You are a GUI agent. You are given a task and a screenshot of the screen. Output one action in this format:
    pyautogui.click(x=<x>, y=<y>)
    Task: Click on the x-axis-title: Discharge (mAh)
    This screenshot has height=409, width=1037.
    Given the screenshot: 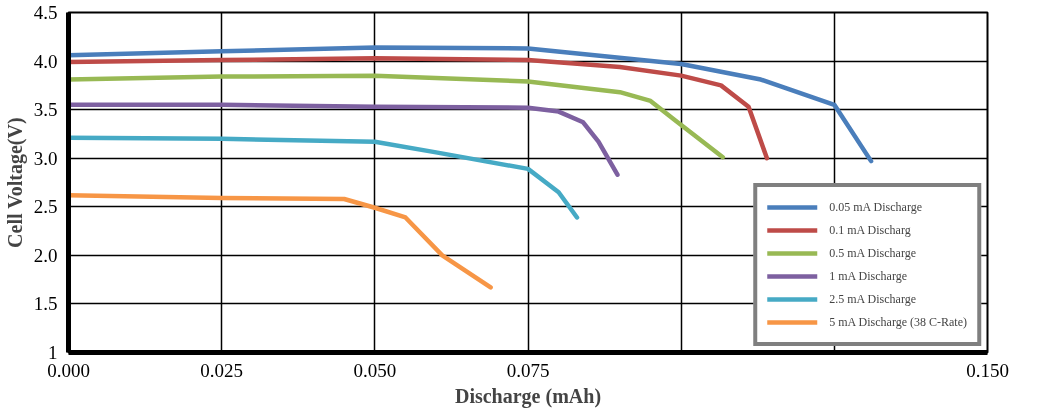 What is the action you would take?
    pyautogui.click(x=528, y=396)
    